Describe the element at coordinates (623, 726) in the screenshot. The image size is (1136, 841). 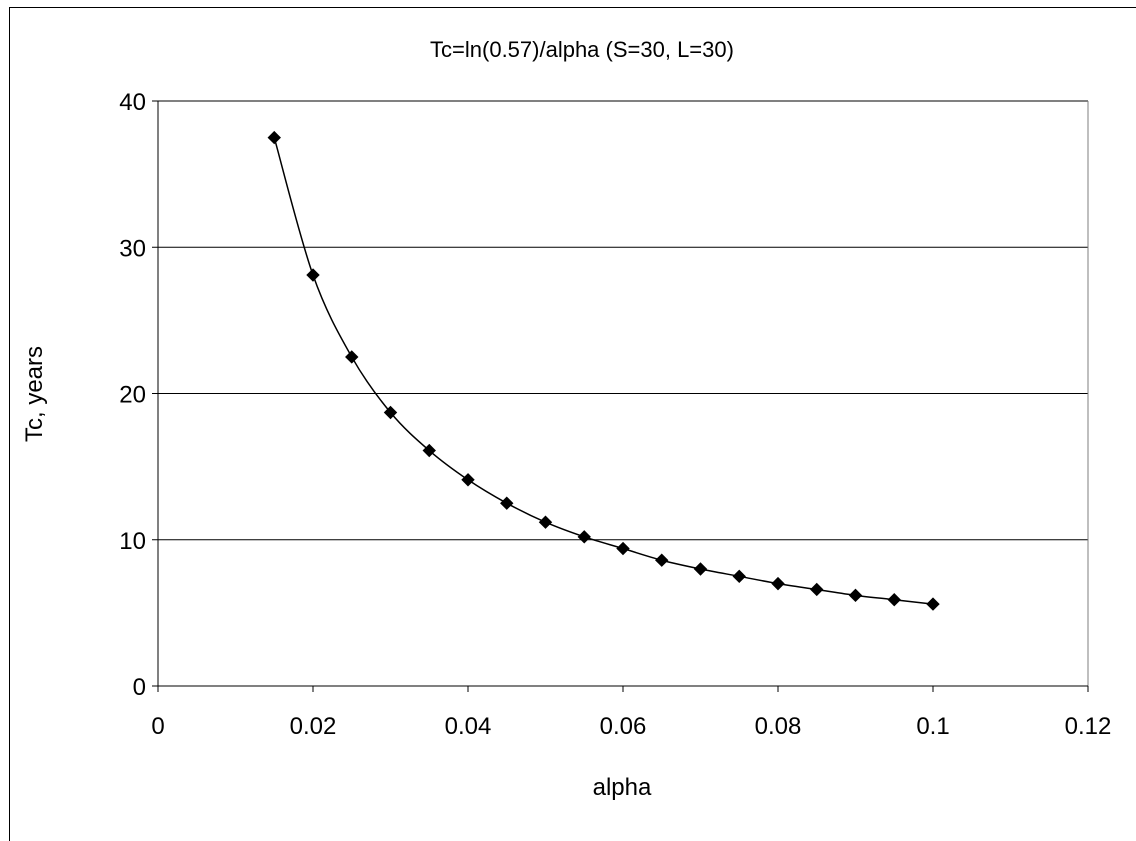
I see `x-tick-label: 0.06` at that location.